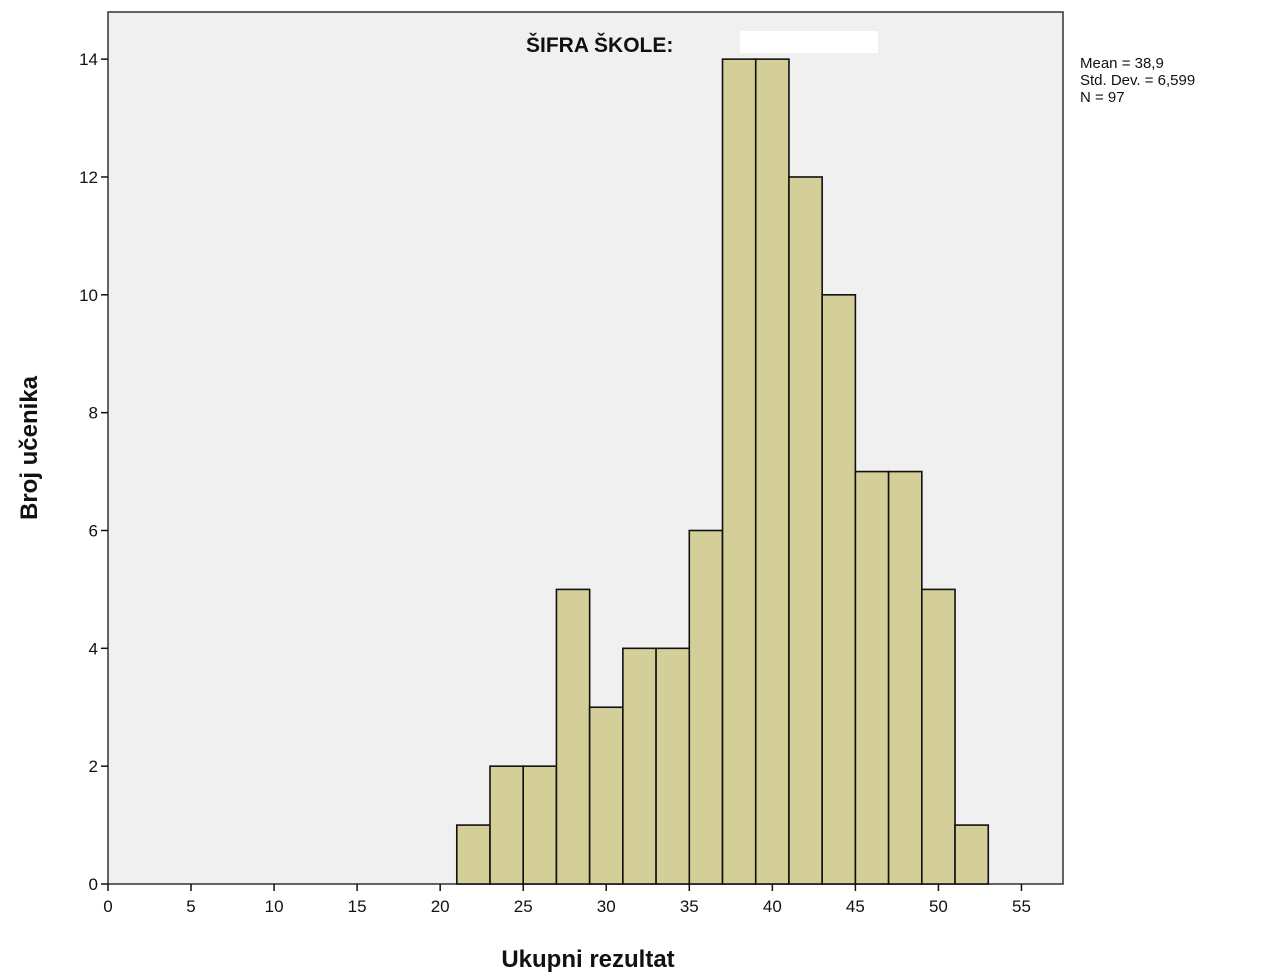 This screenshot has width=1266, height=975. Describe the element at coordinates (93, 648) in the screenshot. I see `y-tick-label: 4` at that location.